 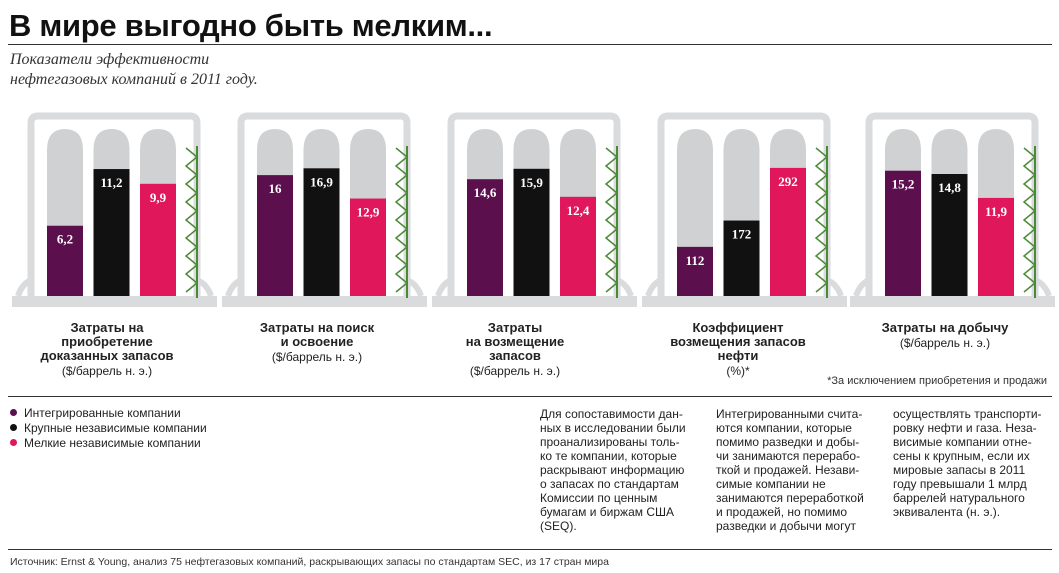 I want to click on source-divider, so click(x=530, y=549).